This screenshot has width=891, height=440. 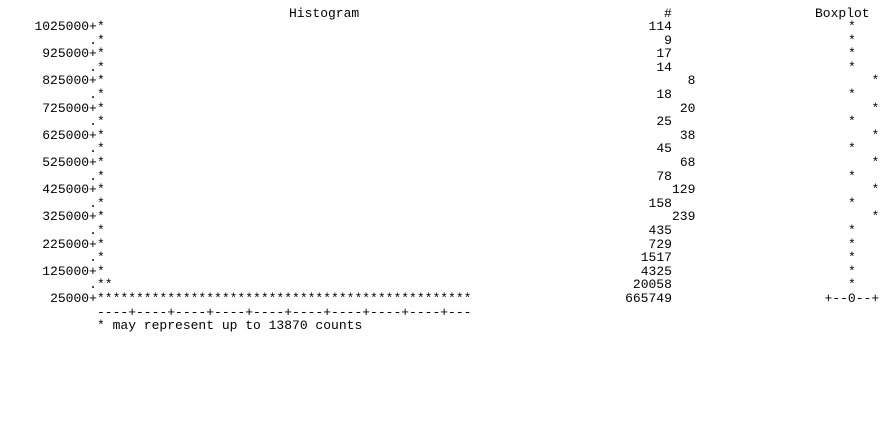 What do you see at coordinates (445, 108) in the screenshot?
I see `histogram-row: 725000+ * 20 *` at bounding box center [445, 108].